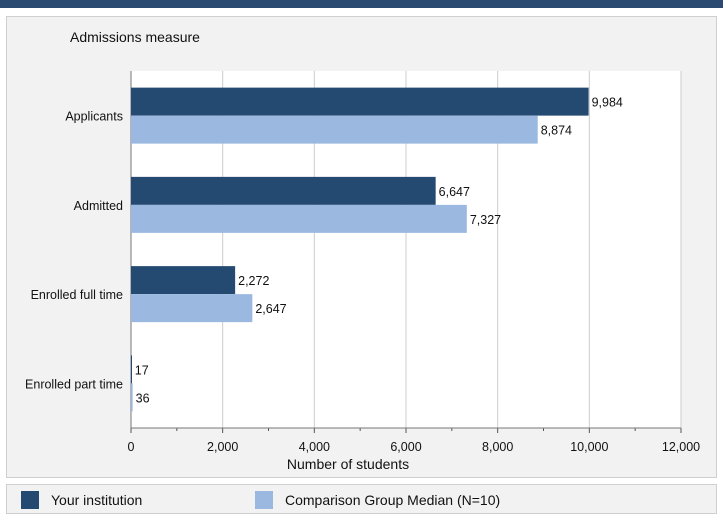  I want to click on chart-title: Admissions measure, so click(135, 37).